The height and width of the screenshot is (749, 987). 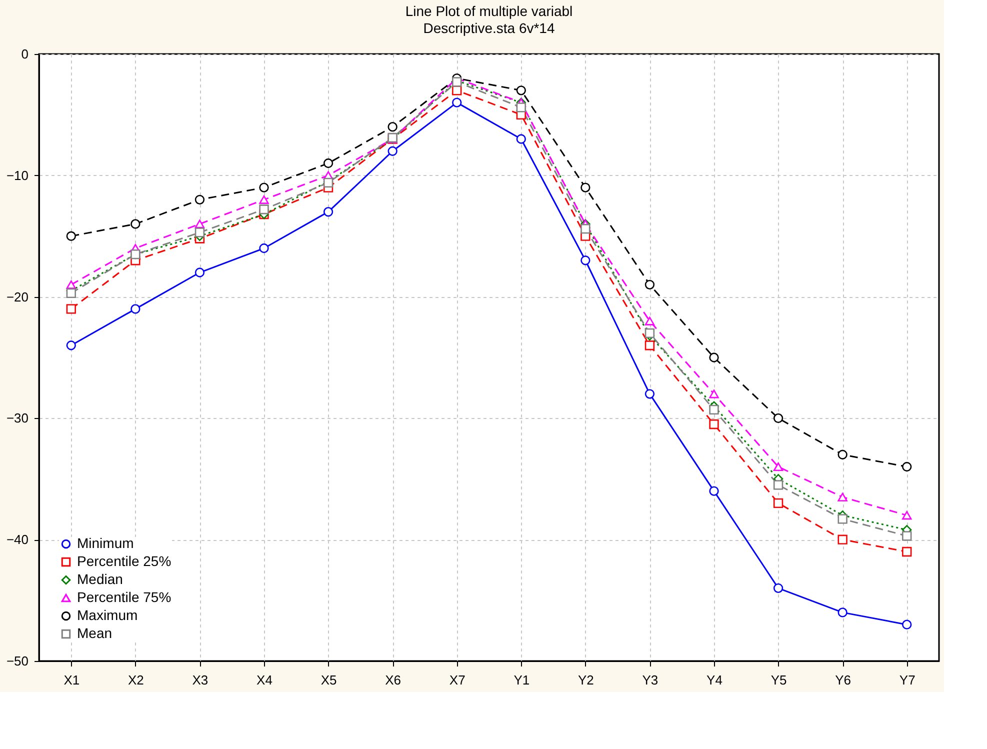 I want to click on legend-label: Maximum, so click(x=107, y=615).